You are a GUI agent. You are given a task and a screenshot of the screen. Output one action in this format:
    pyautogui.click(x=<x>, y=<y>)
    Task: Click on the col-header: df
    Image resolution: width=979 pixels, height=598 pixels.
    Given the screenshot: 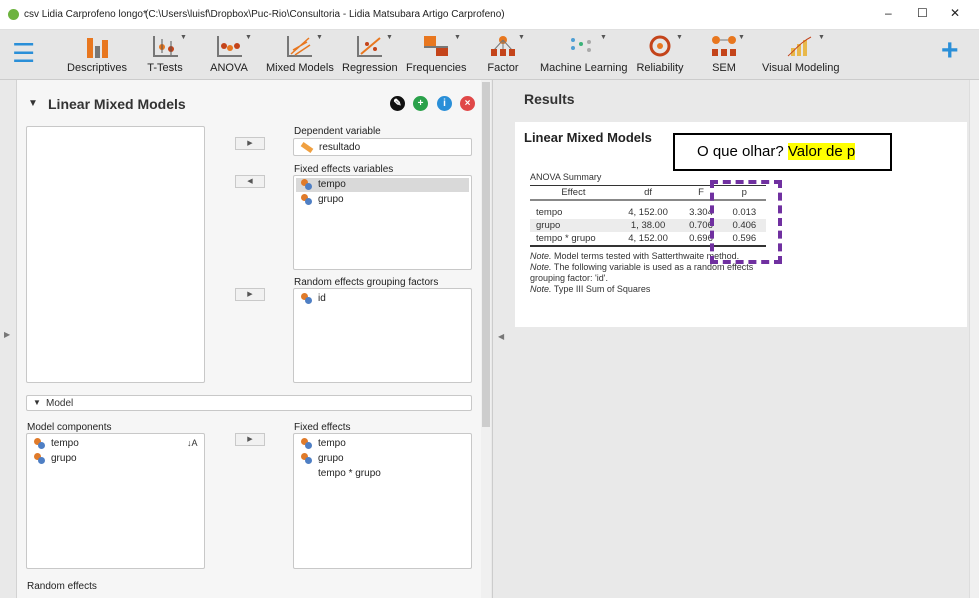 What is the action you would take?
    pyautogui.click(x=648, y=192)
    